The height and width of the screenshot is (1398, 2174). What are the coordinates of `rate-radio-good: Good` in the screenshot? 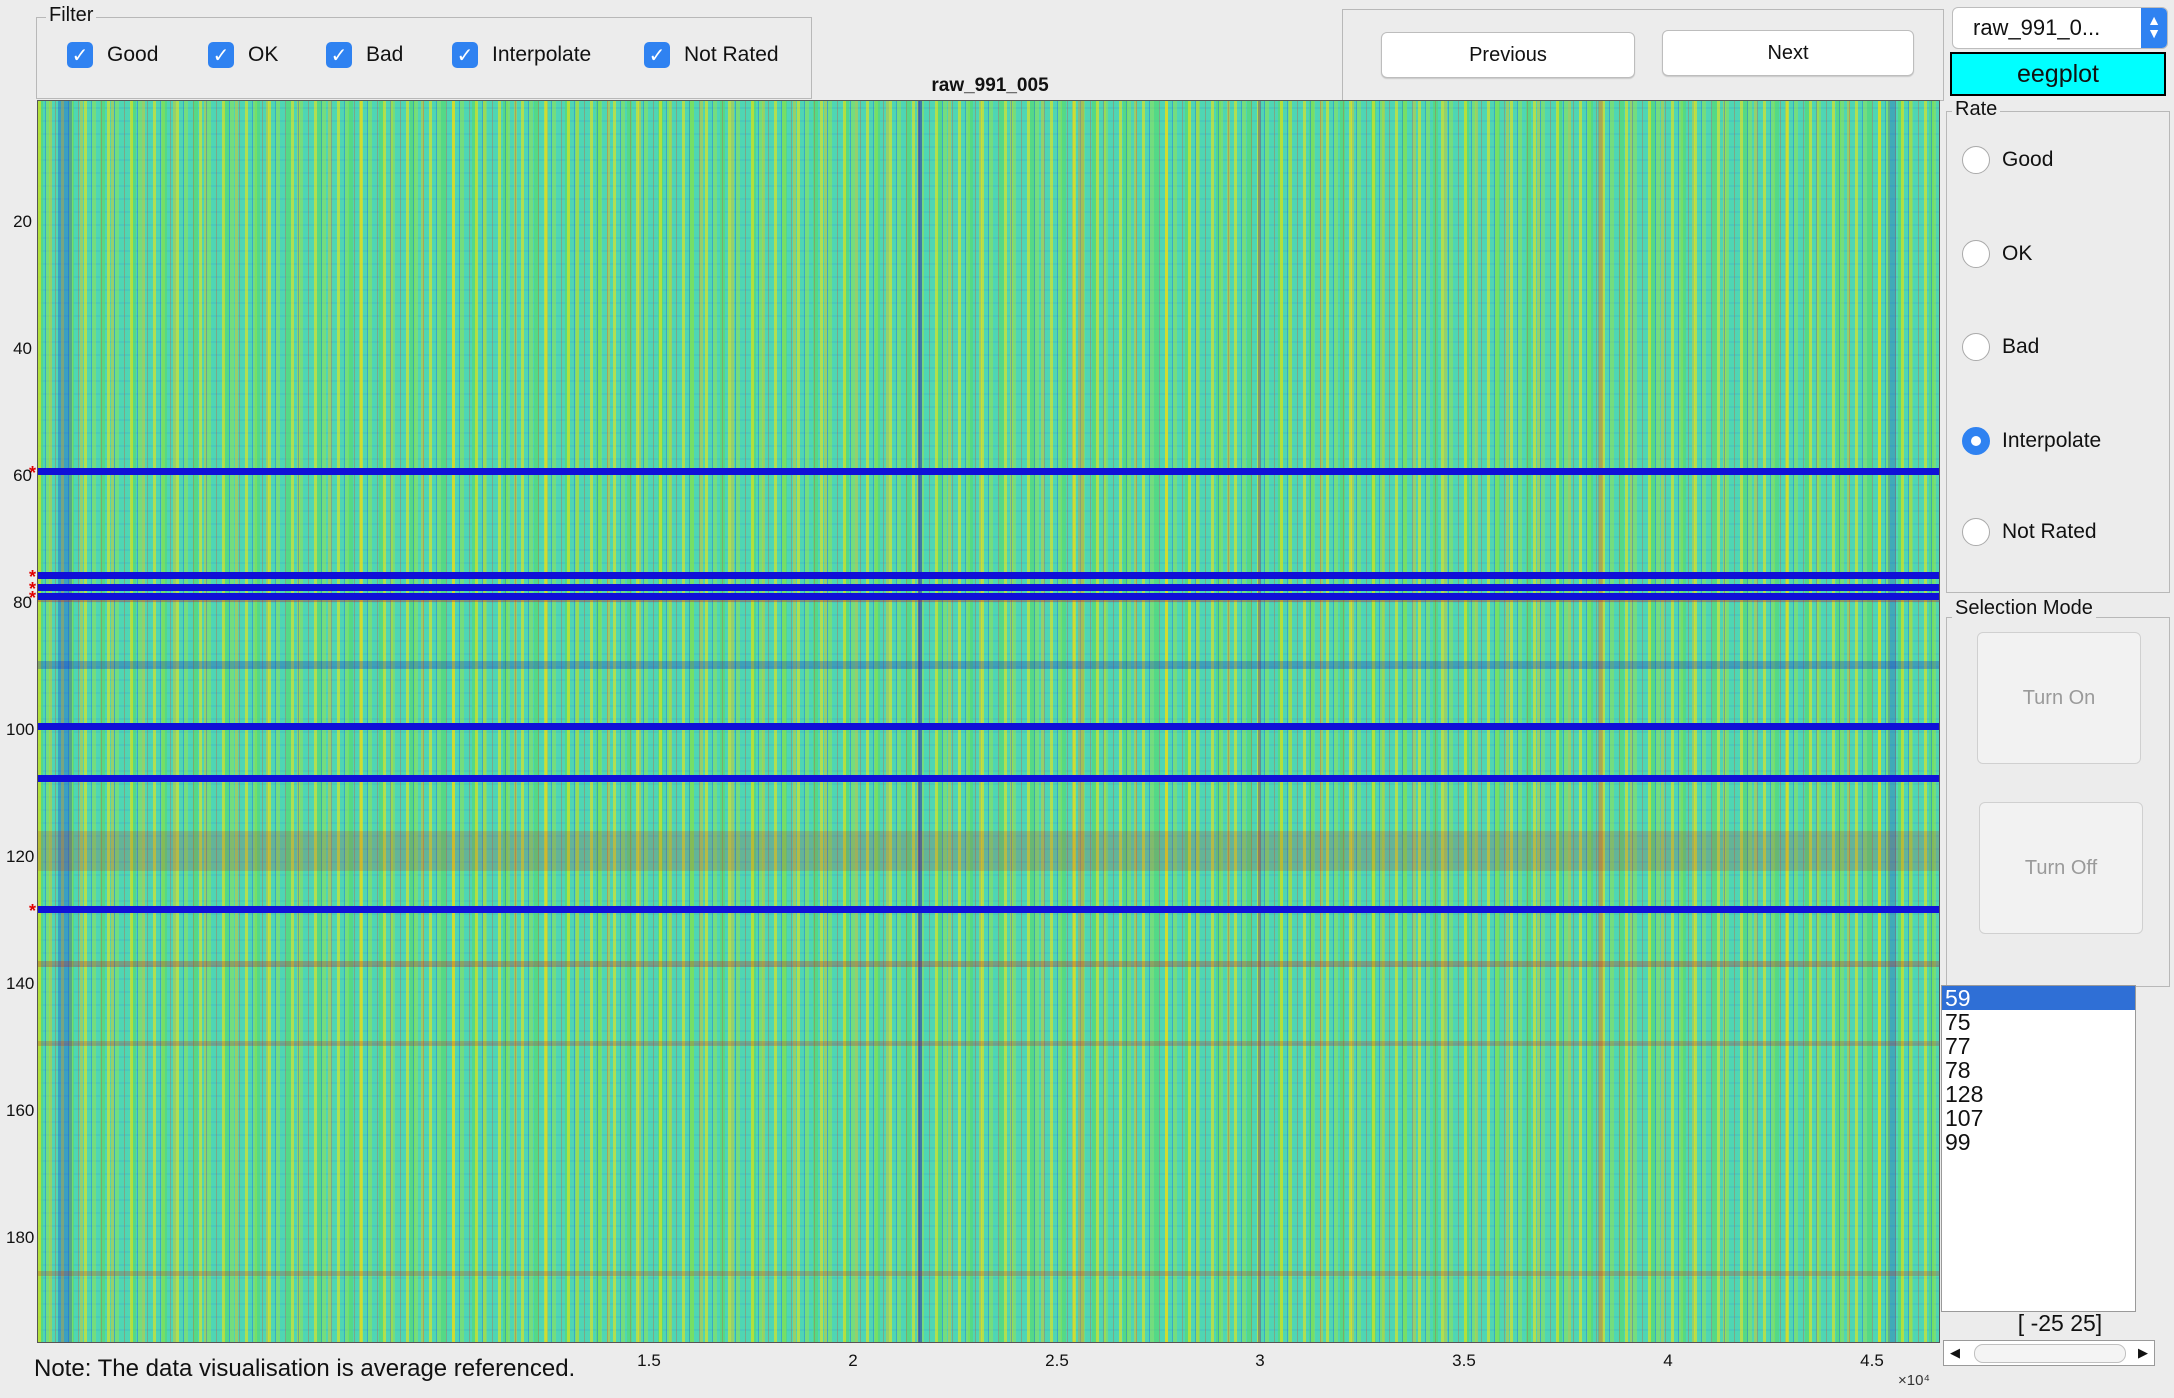 It's located at (2007, 160).